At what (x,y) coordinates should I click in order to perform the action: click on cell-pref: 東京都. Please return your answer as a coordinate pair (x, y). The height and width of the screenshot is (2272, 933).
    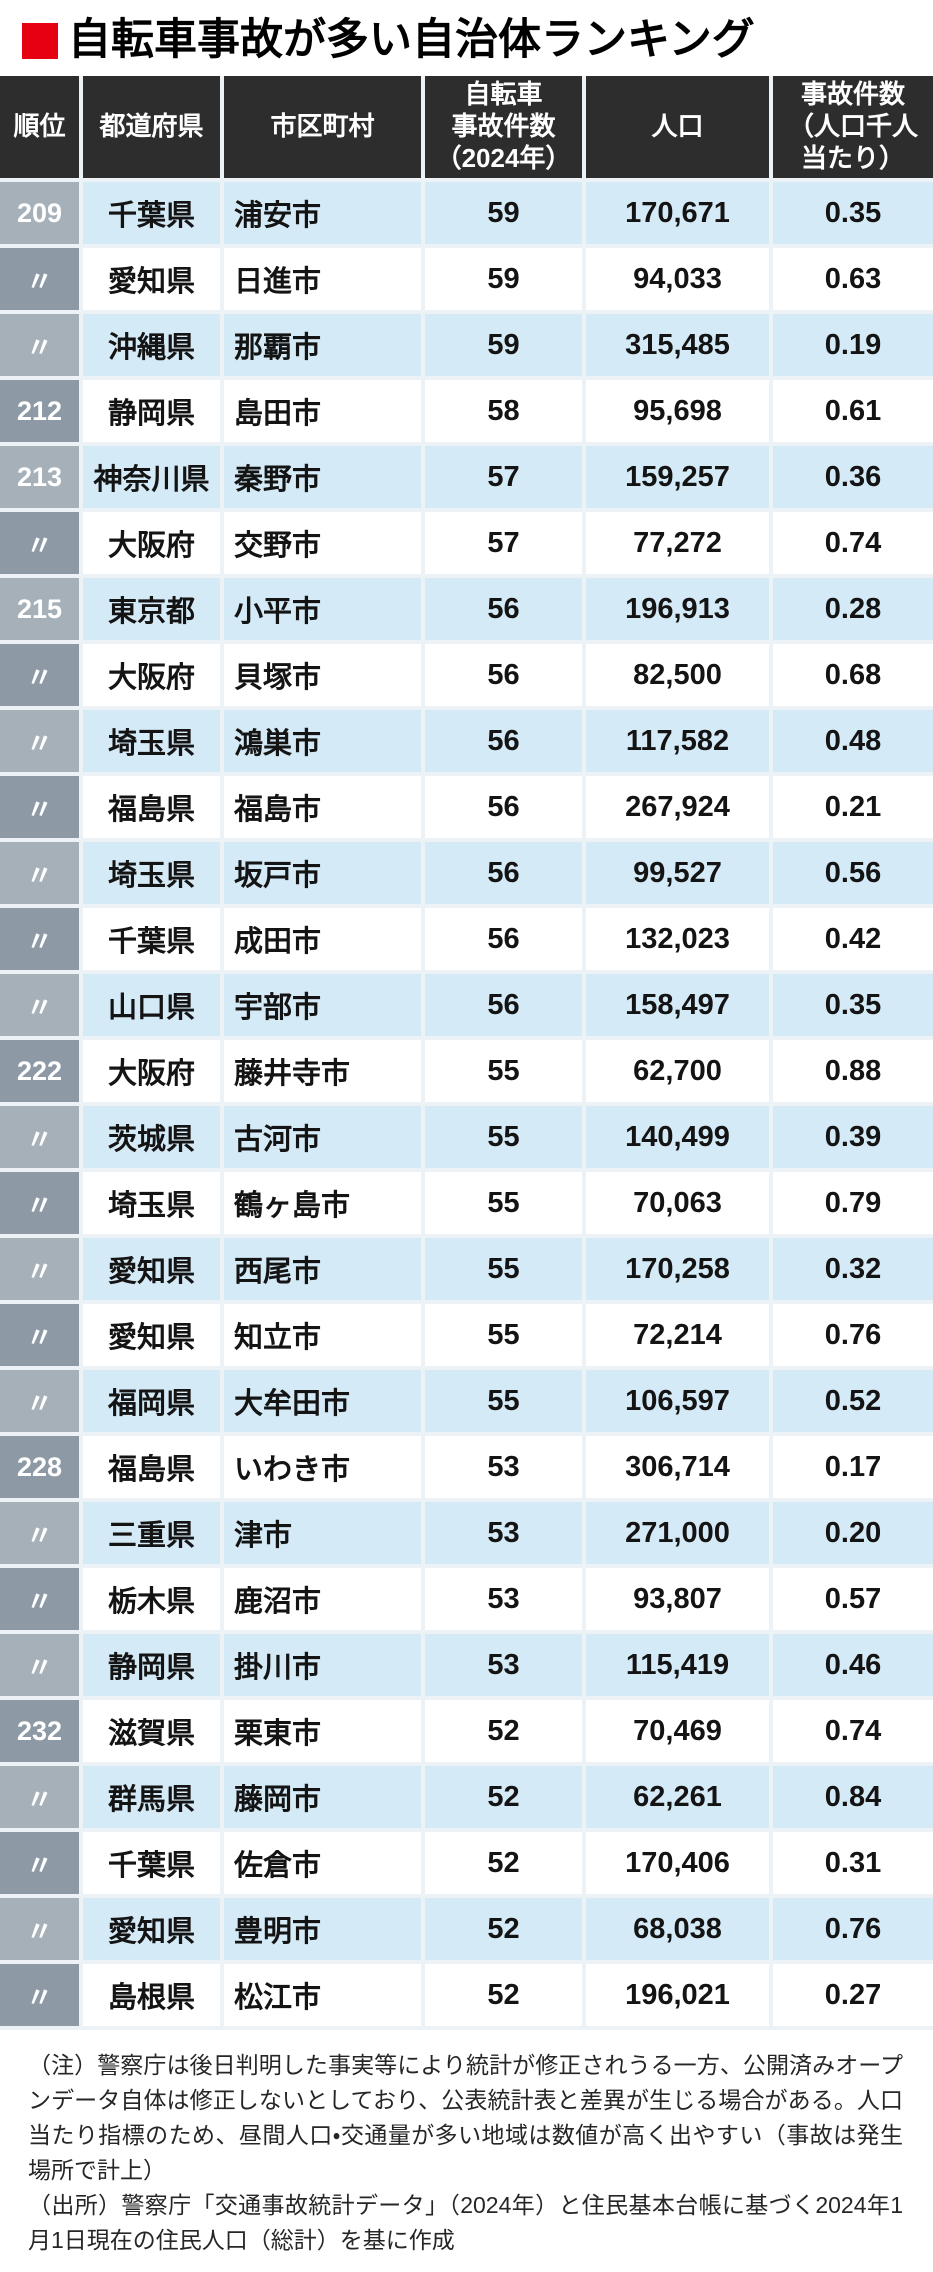
    Looking at the image, I should click on (153, 611).